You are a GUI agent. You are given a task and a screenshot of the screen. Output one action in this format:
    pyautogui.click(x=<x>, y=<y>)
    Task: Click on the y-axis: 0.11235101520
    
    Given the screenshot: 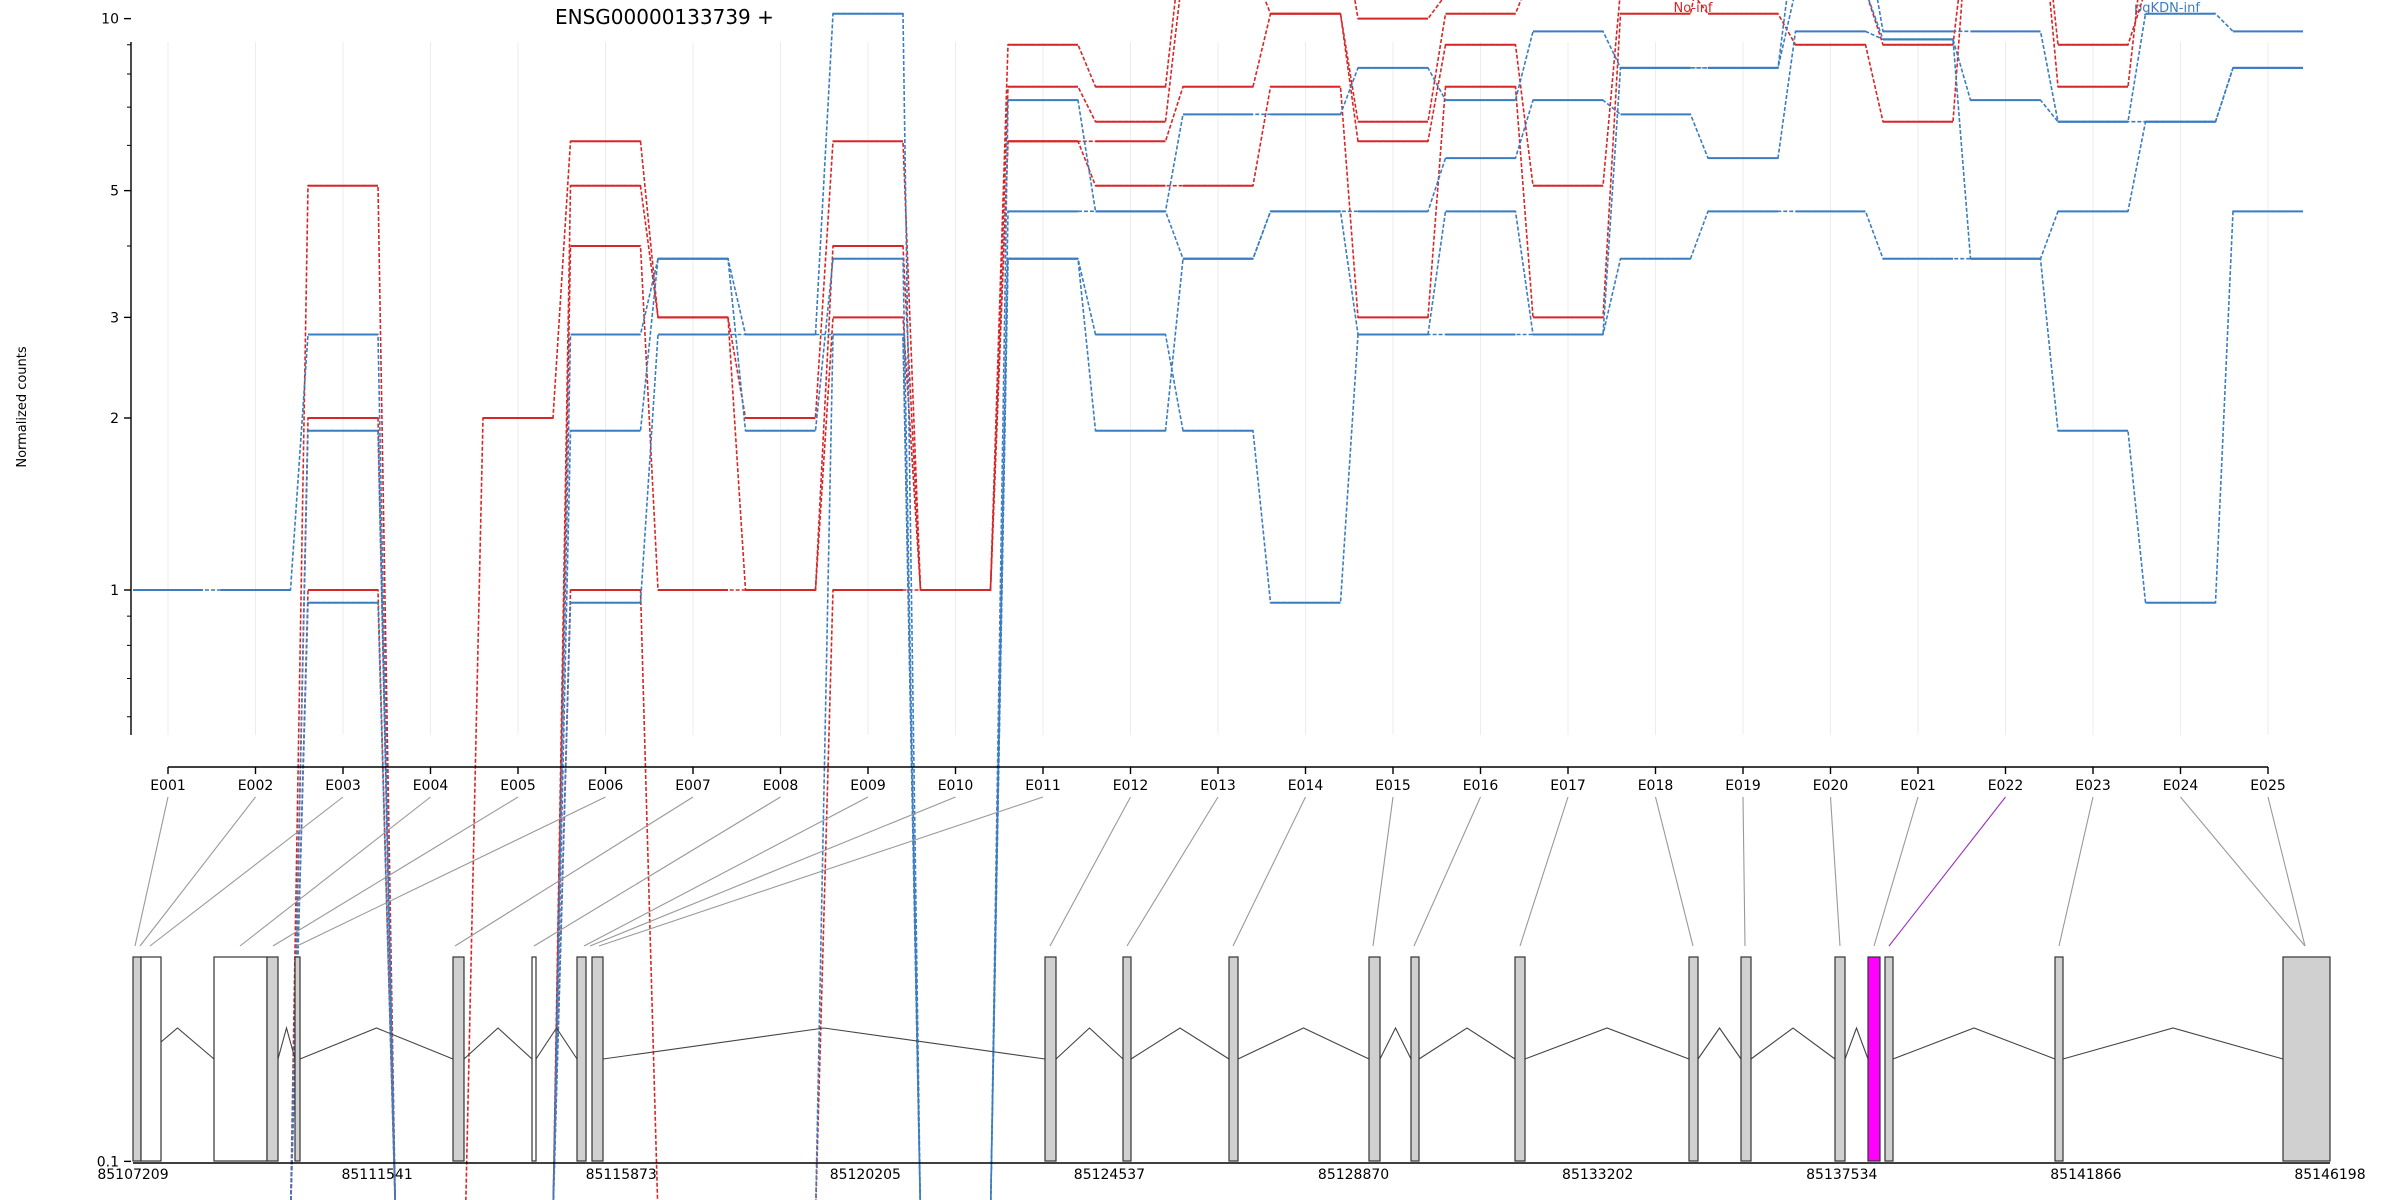 What is the action you would take?
    pyautogui.click(x=114, y=591)
    